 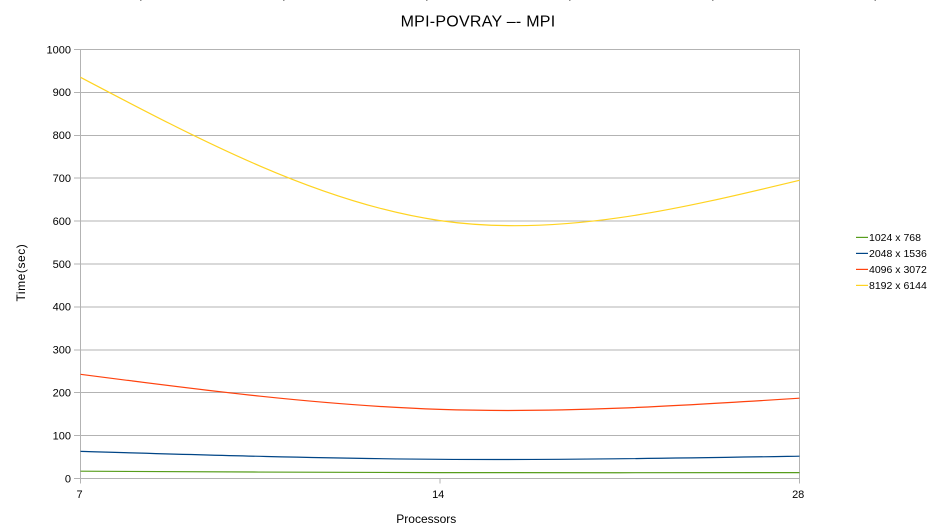 I want to click on svg-text: Time(sec), so click(x=21, y=273).